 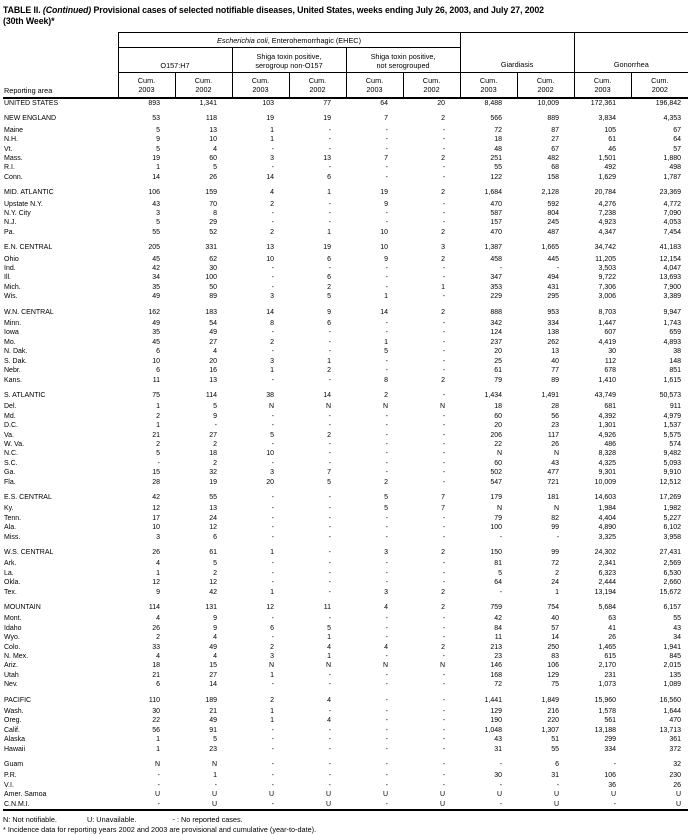 What do you see at coordinates (670, 278) in the screenshot?
I see `value-cell: 13,693` at bounding box center [670, 278].